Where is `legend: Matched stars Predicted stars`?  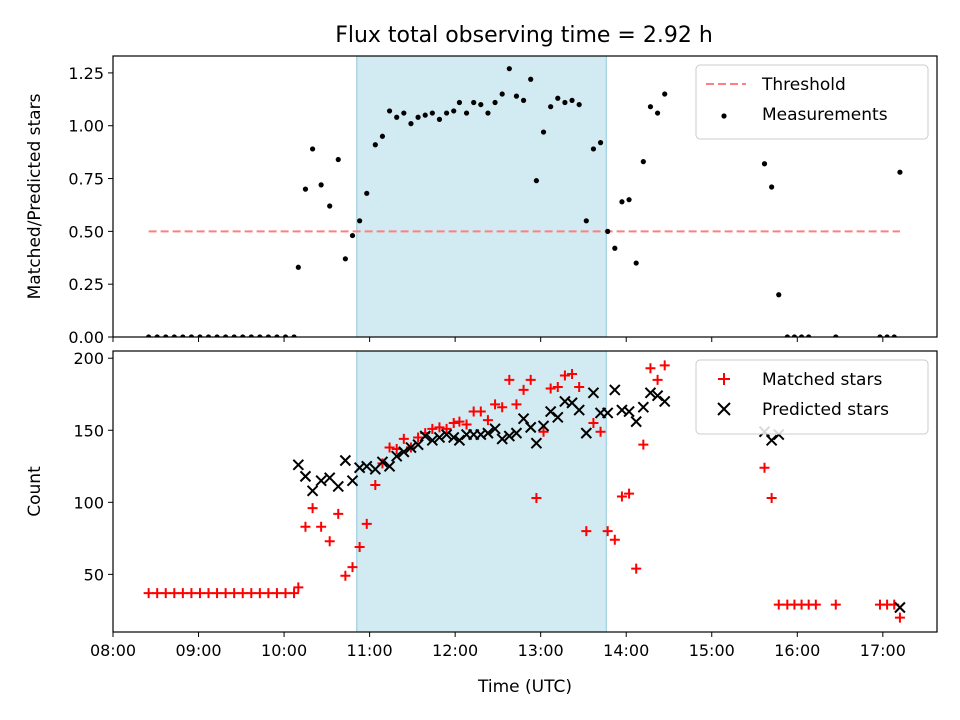 legend: Matched stars Predicted stars is located at coordinates (812, 397).